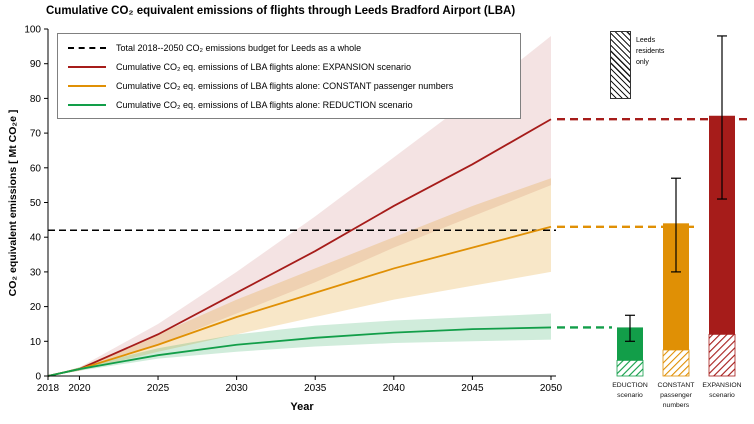  What do you see at coordinates (36, 168) in the screenshot?
I see `y-tick-label: 60` at bounding box center [36, 168].